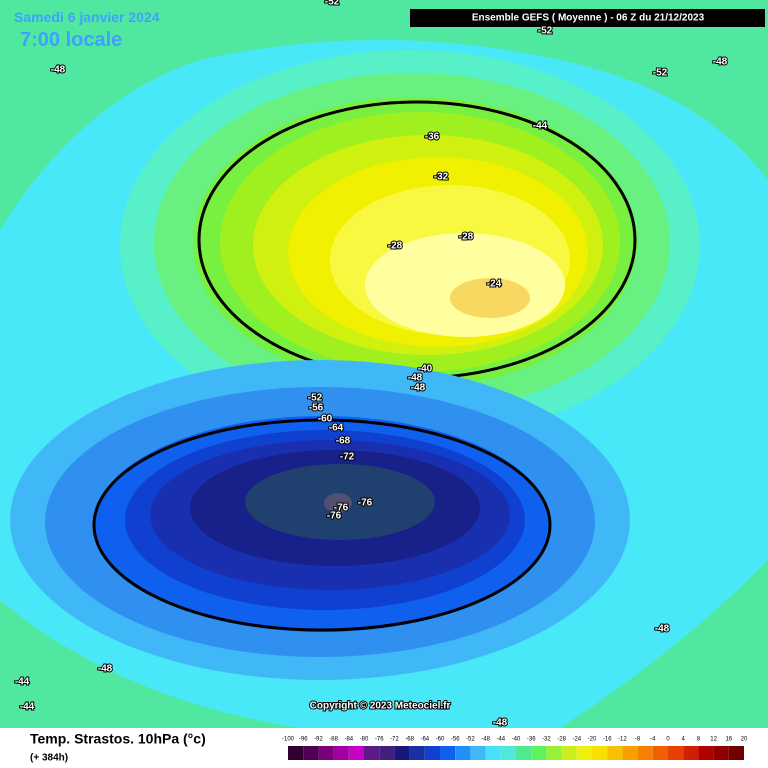  What do you see at coordinates (485, 740) in the screenshot?
I see `scale-tick-label: -48` at bounding box center [485, 740].